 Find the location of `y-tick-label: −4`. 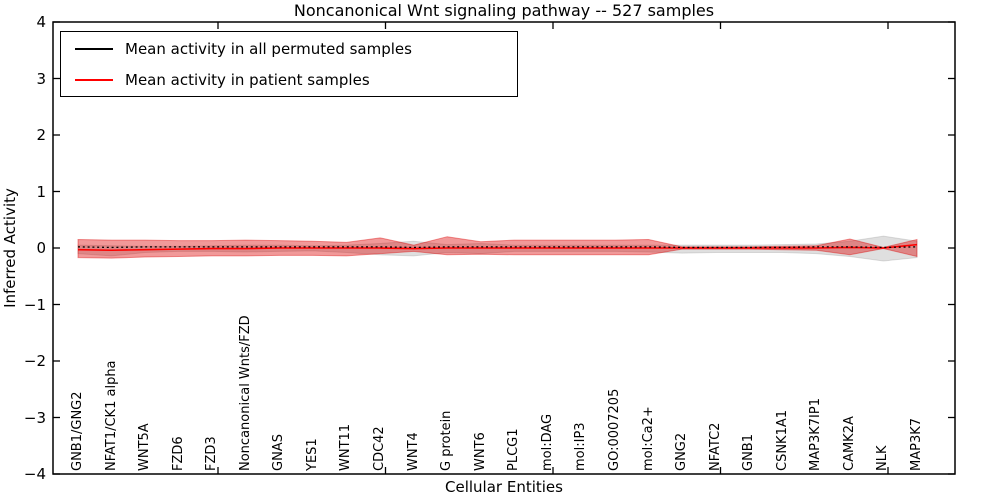

y-tick-label: −4 is located at coordinates (34, 474).